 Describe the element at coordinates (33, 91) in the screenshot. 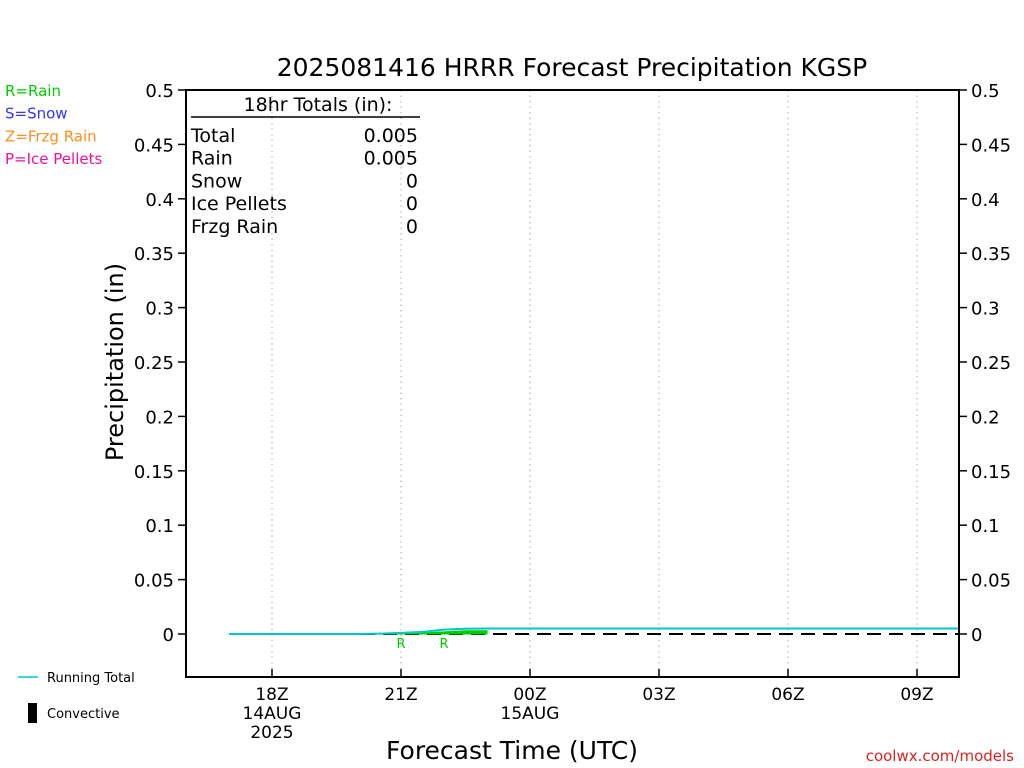

I see `type-legend-item: R=Rain` at that location.